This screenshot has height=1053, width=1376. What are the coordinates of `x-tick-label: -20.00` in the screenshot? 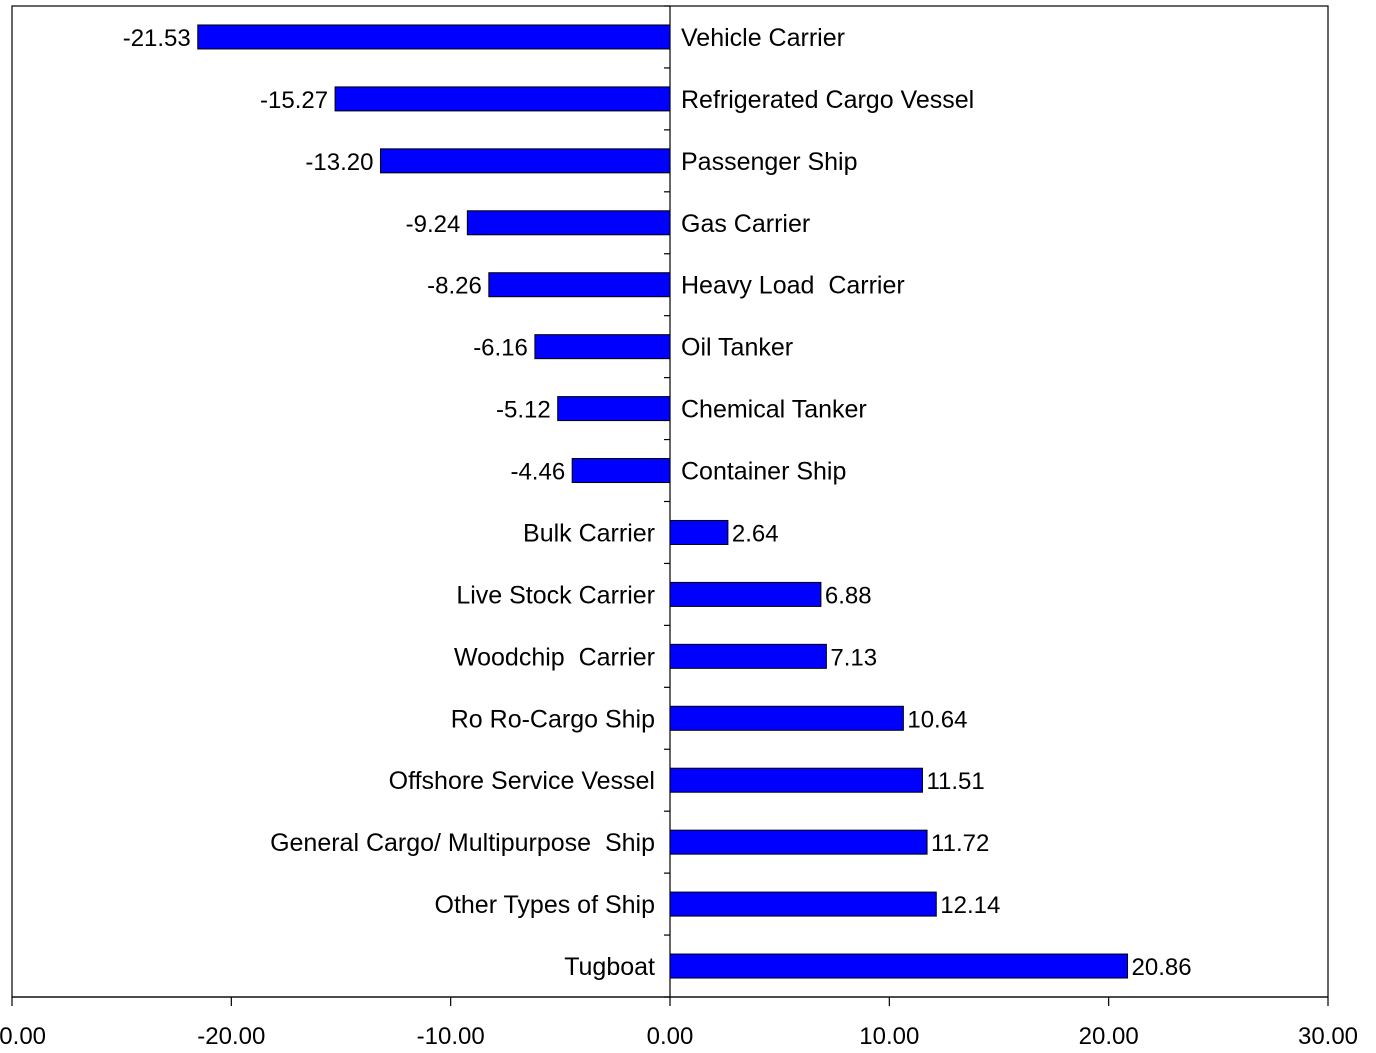 It's located at (231, 1036).